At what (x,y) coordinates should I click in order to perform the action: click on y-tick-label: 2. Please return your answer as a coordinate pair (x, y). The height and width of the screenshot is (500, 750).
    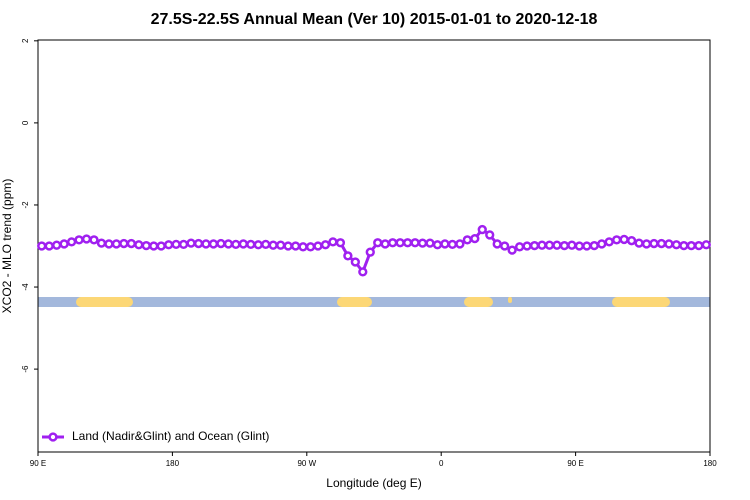
    Looking at the image, I should click on (25, 40).